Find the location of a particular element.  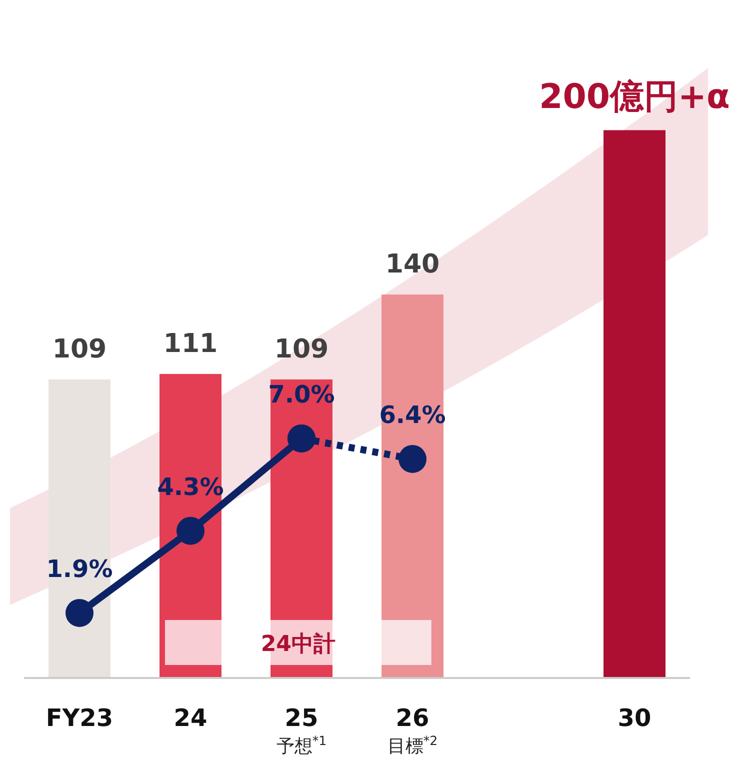

data-label: 1.9% is located at coordinates (79, 568).